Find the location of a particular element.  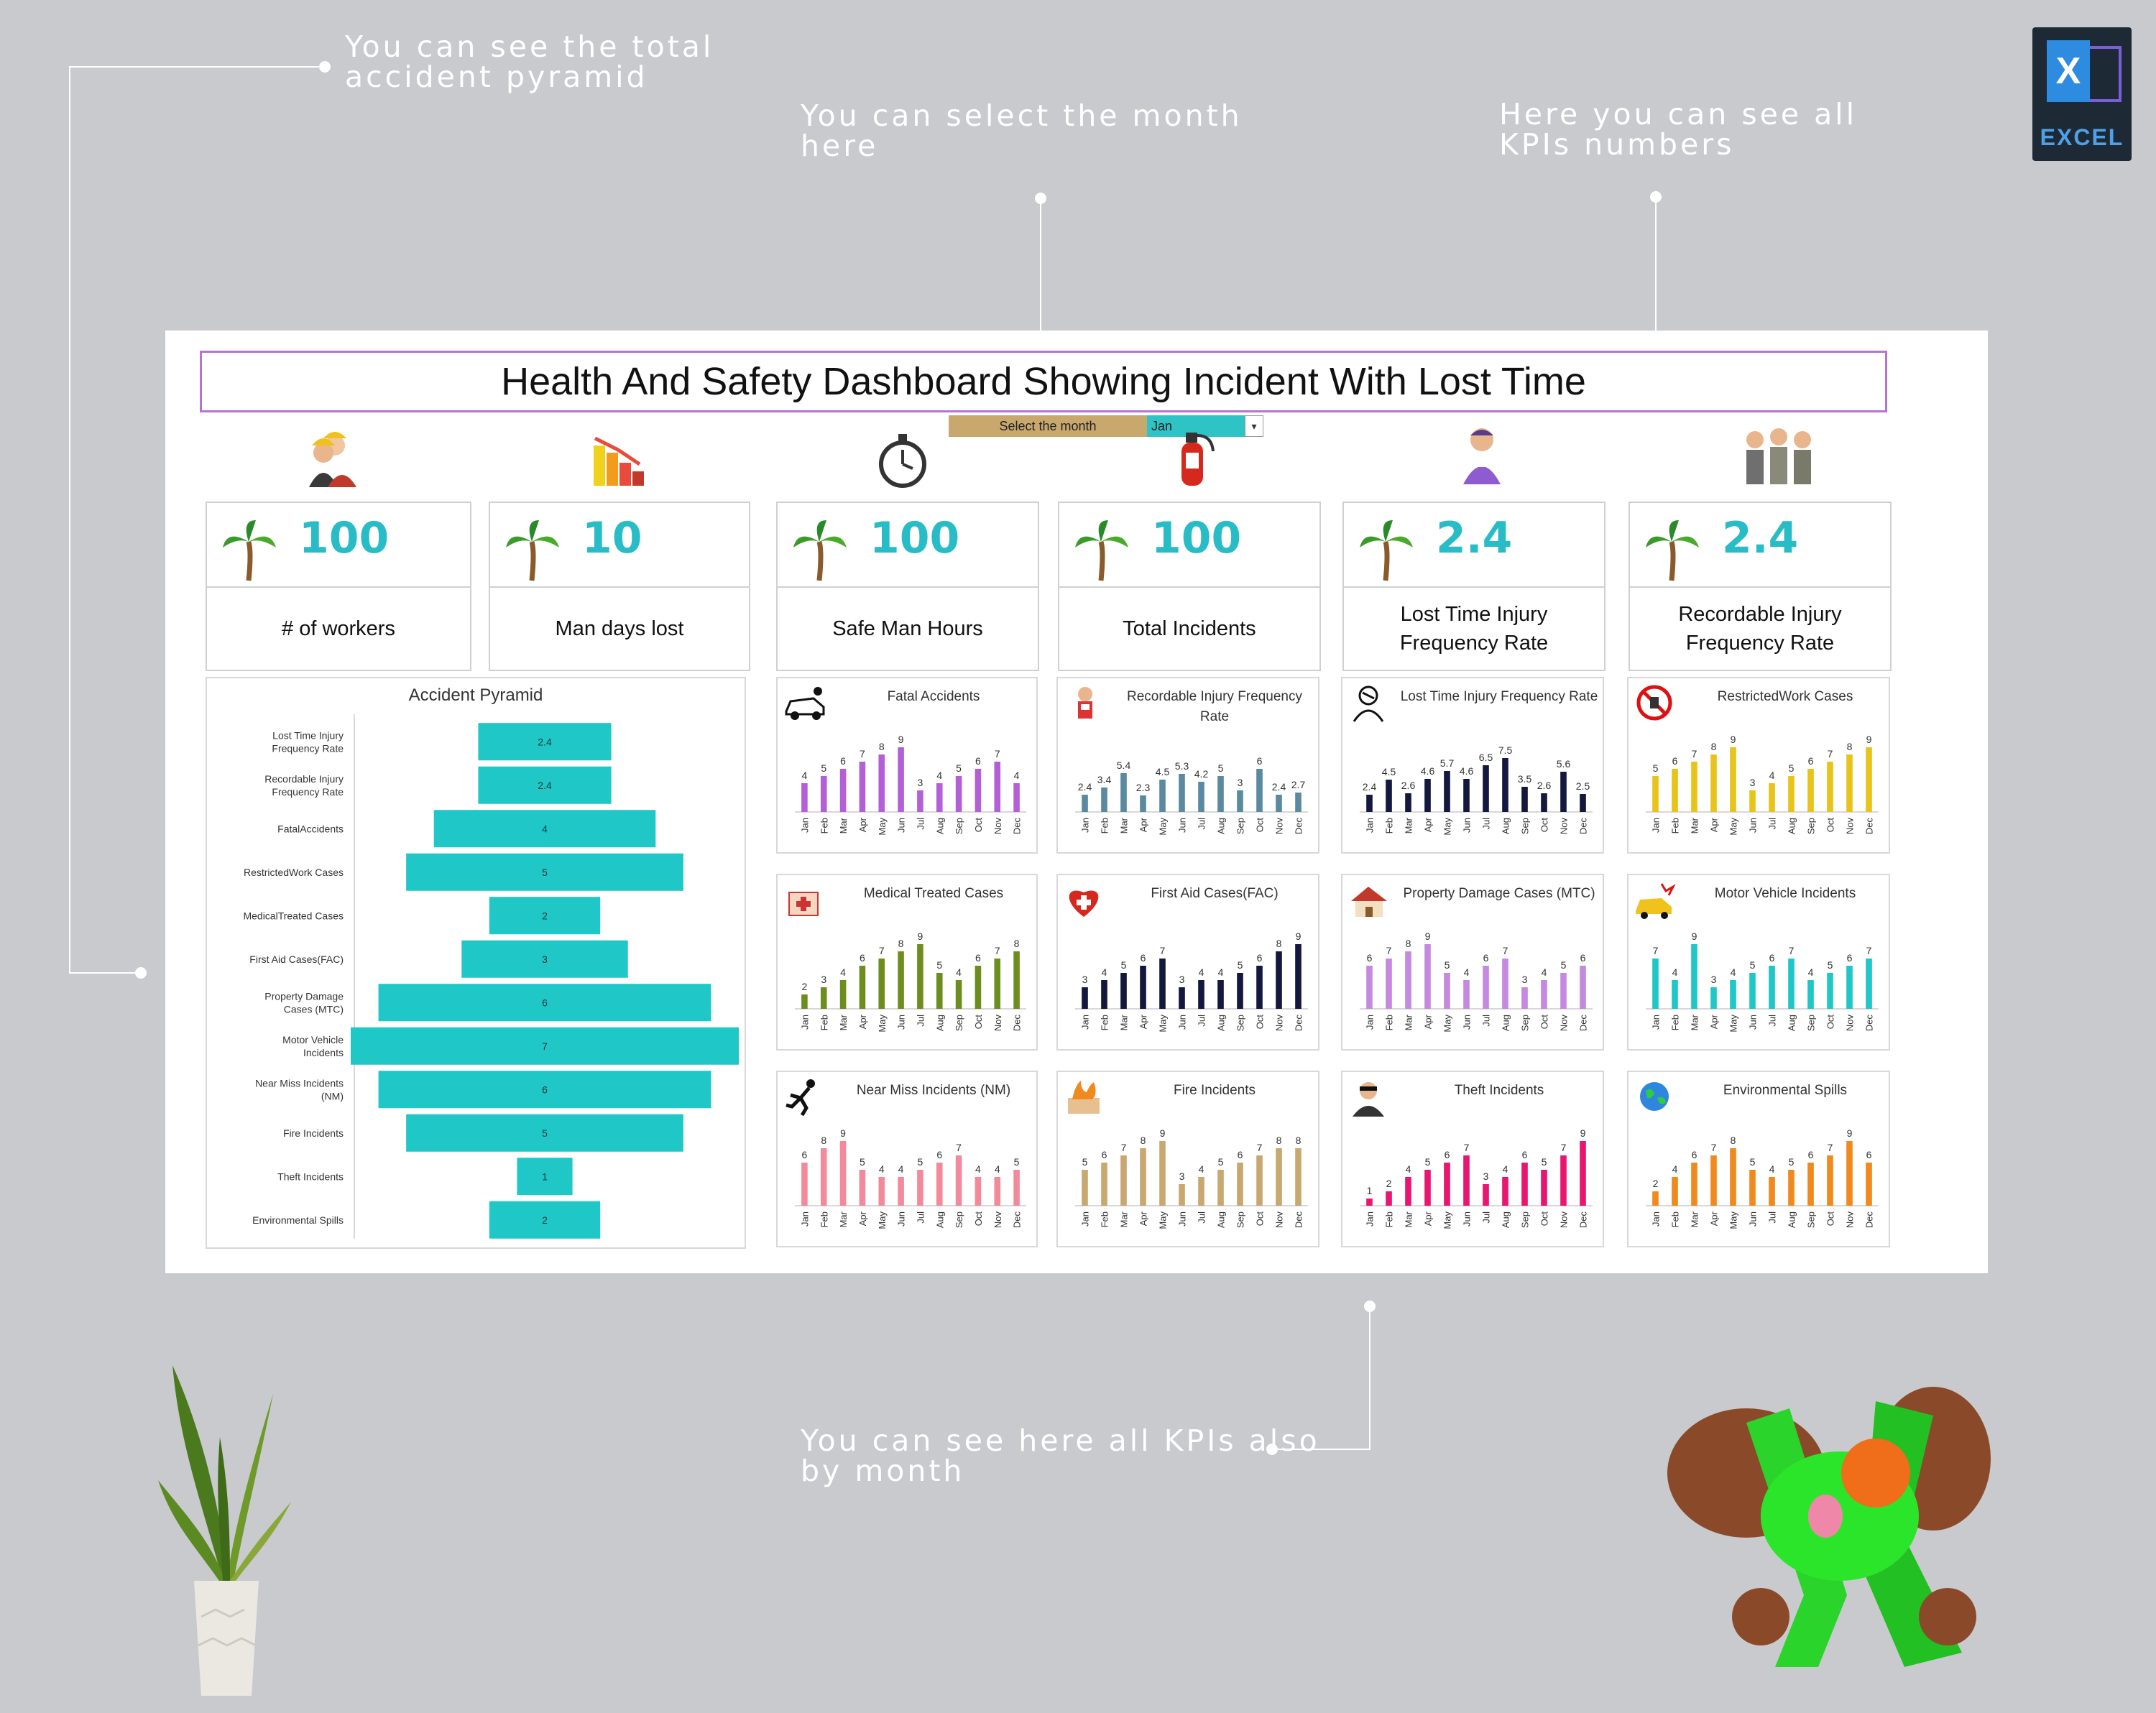

connector-line is located at coordinates (1040, 264).